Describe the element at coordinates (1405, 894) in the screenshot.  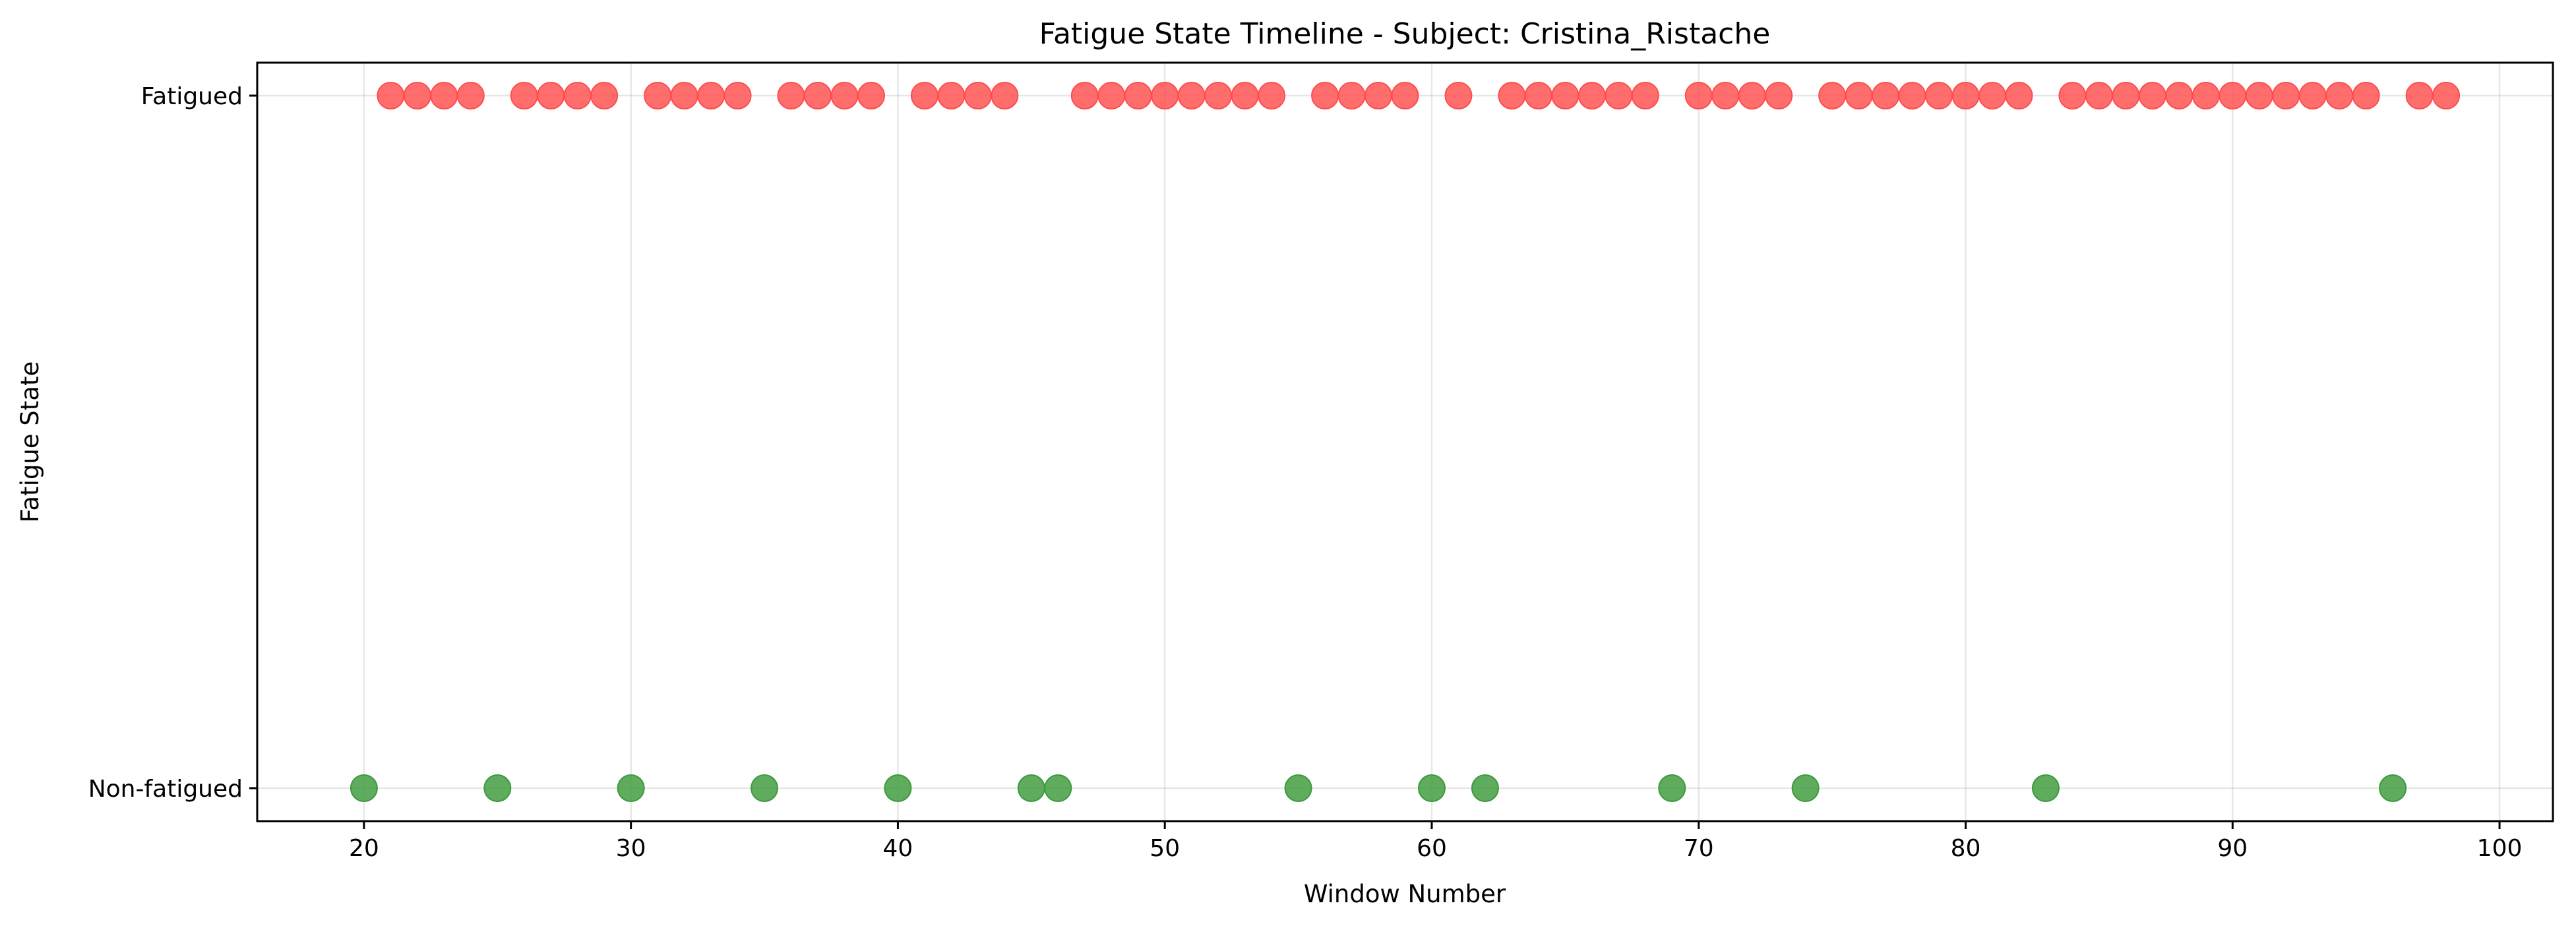
I see `x-axis-label: Window Number` at that location.